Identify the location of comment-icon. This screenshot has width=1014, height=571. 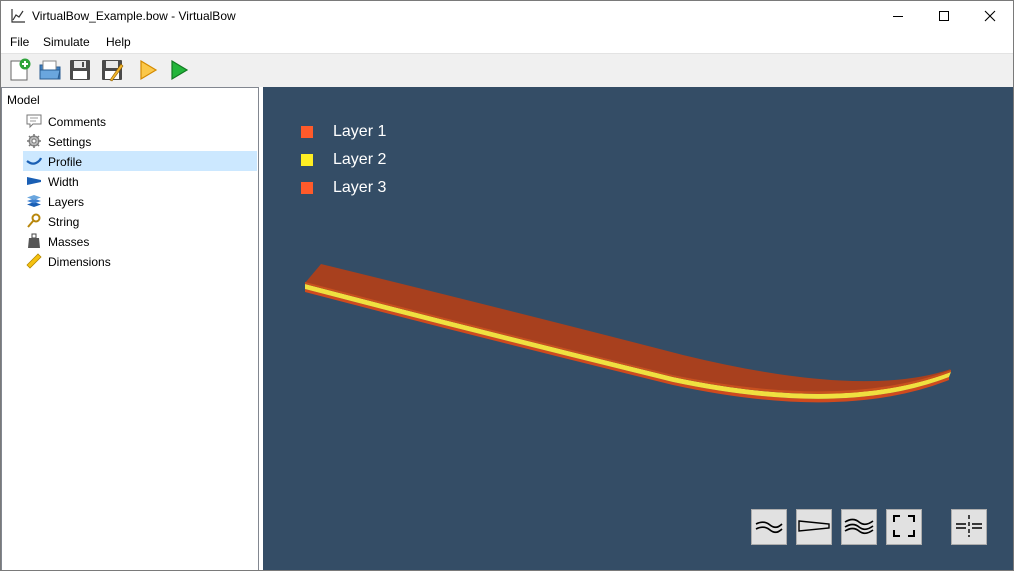
(34, 121).